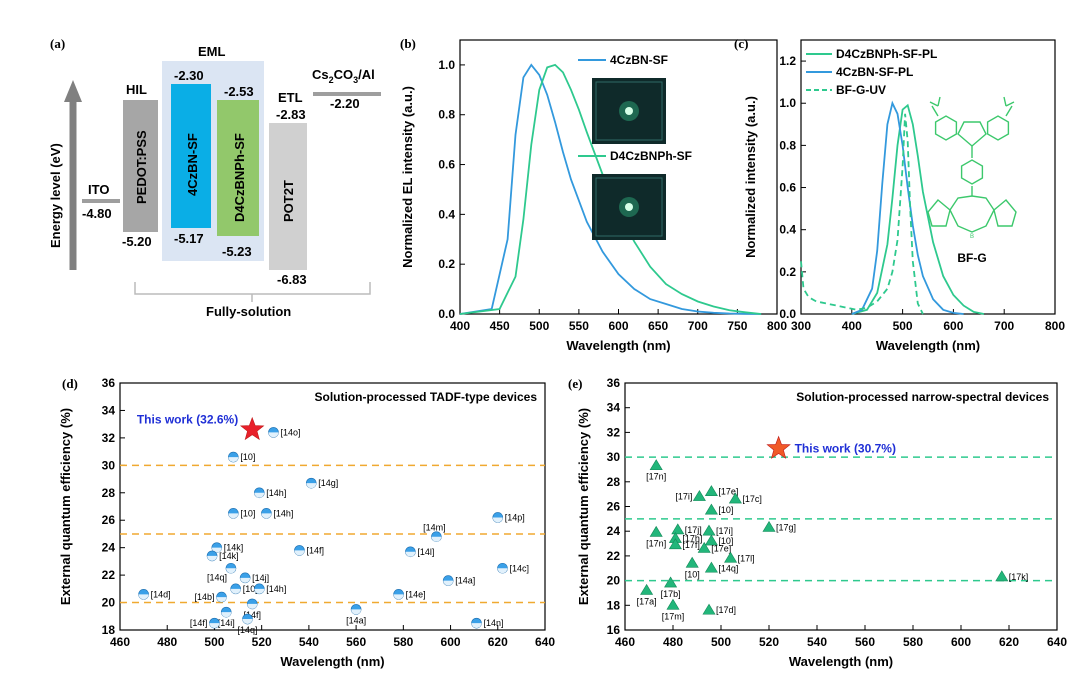  What do you see at coordinates (651, 156) in the screenshot?
I see `legend-label: D4CzBNPh-SF` at bounding box center [651, 156].